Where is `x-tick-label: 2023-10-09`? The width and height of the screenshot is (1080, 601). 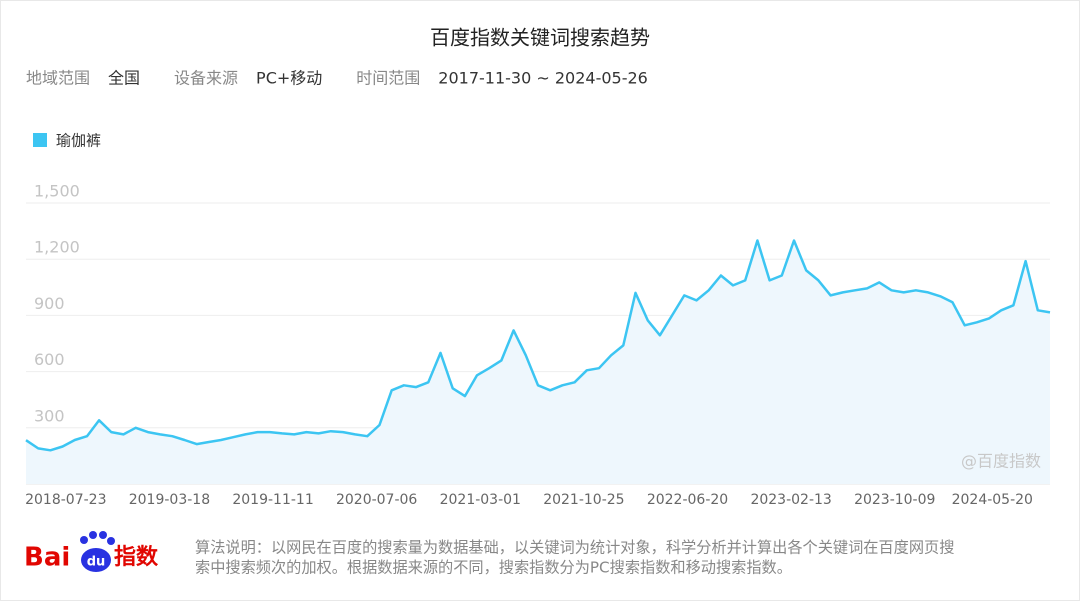 x-tick-label: 2023-10-09 is located at coordinates (894, 500).